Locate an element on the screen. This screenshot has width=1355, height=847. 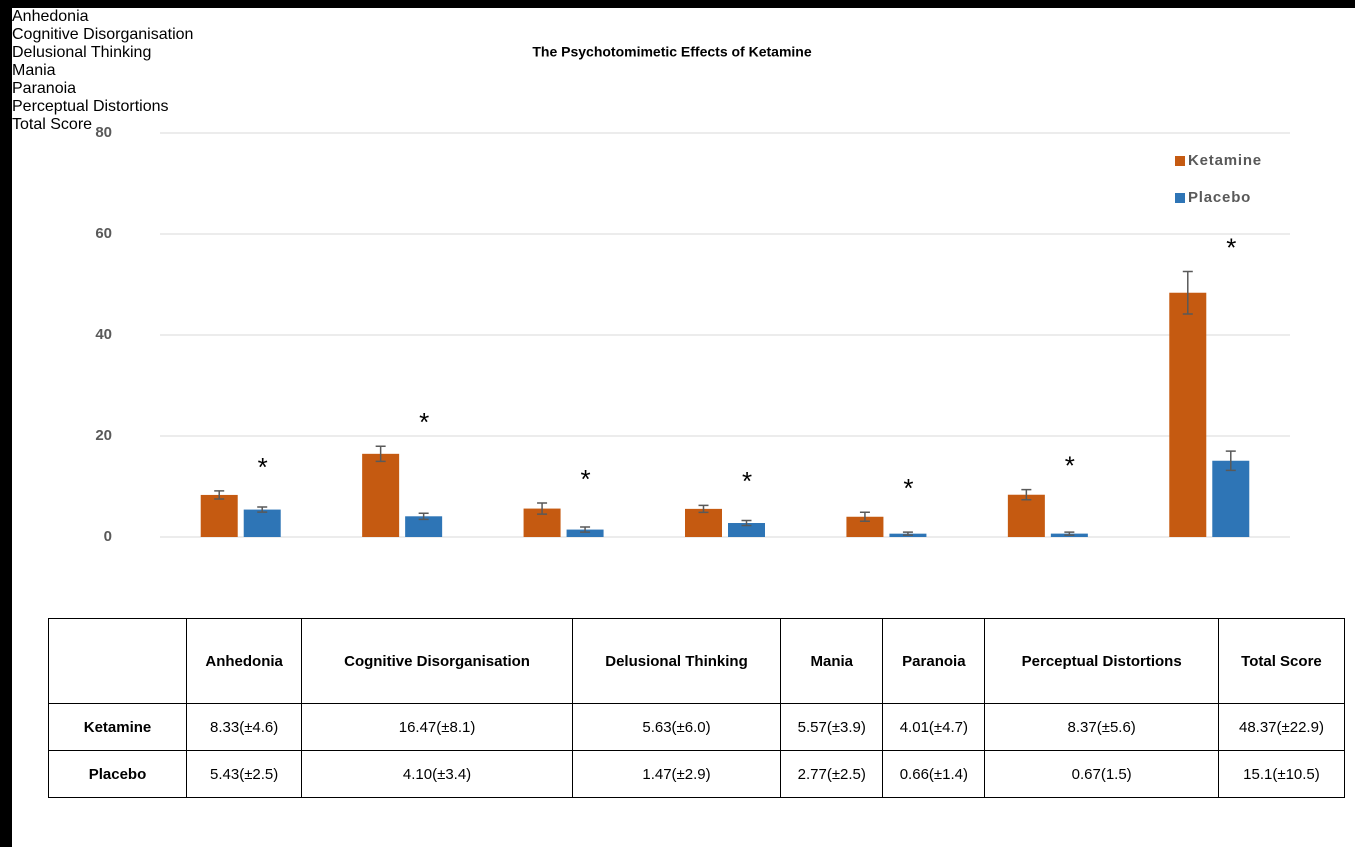
x-tick-label: Anhedonia is located at coordinates (50, 16).